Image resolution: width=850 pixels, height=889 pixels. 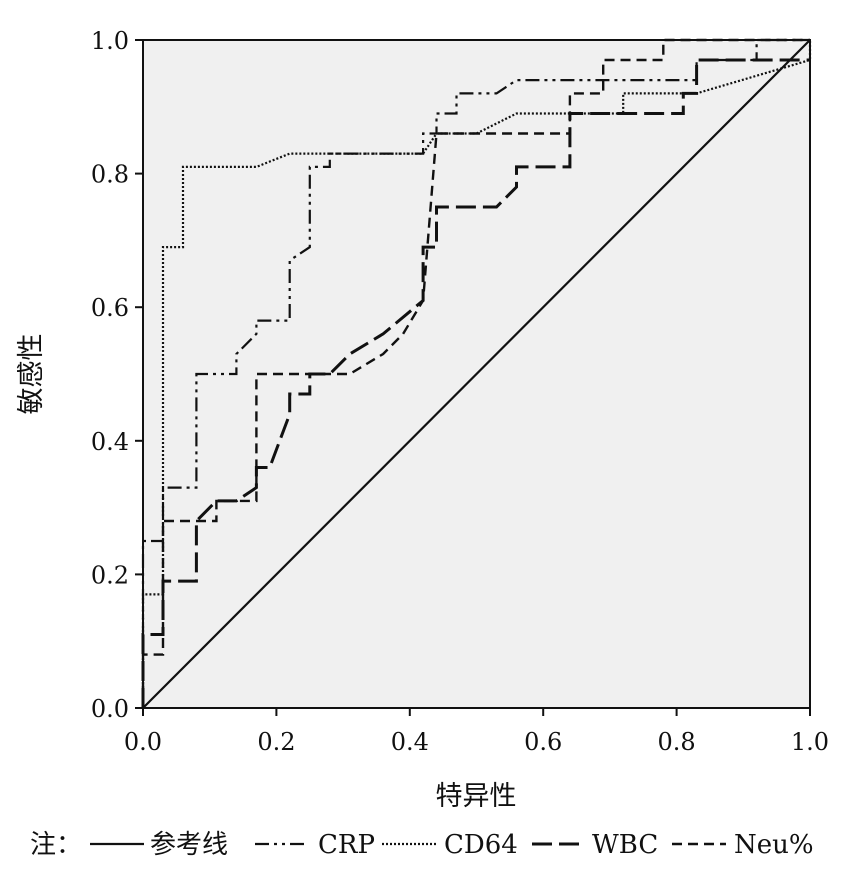 What do you see at coordinates (110, 175) in the screenshot?
I see `y-tick-label: 0.8` at bounding box center [110, 175].